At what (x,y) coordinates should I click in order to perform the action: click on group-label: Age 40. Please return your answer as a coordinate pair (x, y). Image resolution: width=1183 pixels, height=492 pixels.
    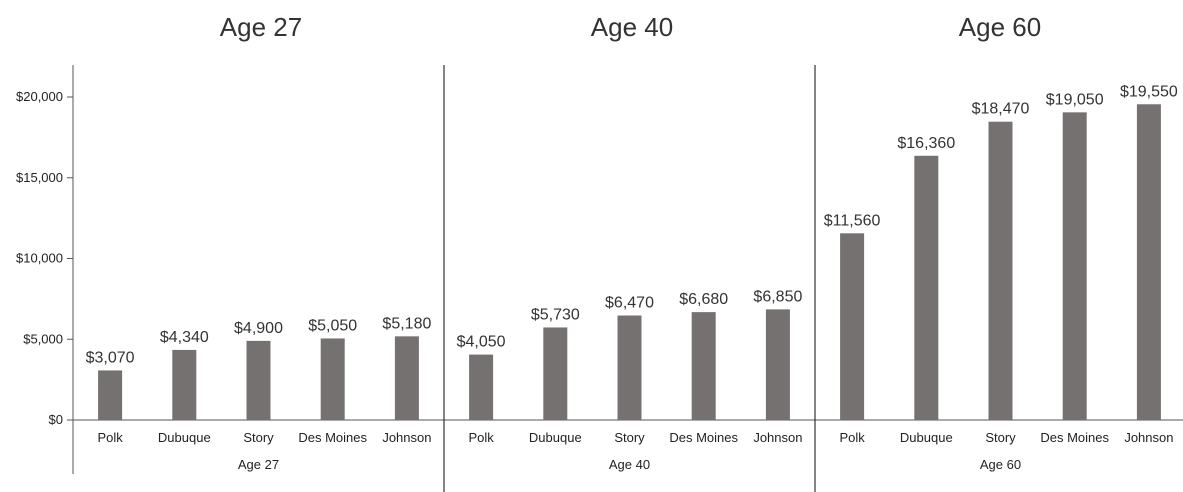
    Looking at the image, I should click on (629, 464).